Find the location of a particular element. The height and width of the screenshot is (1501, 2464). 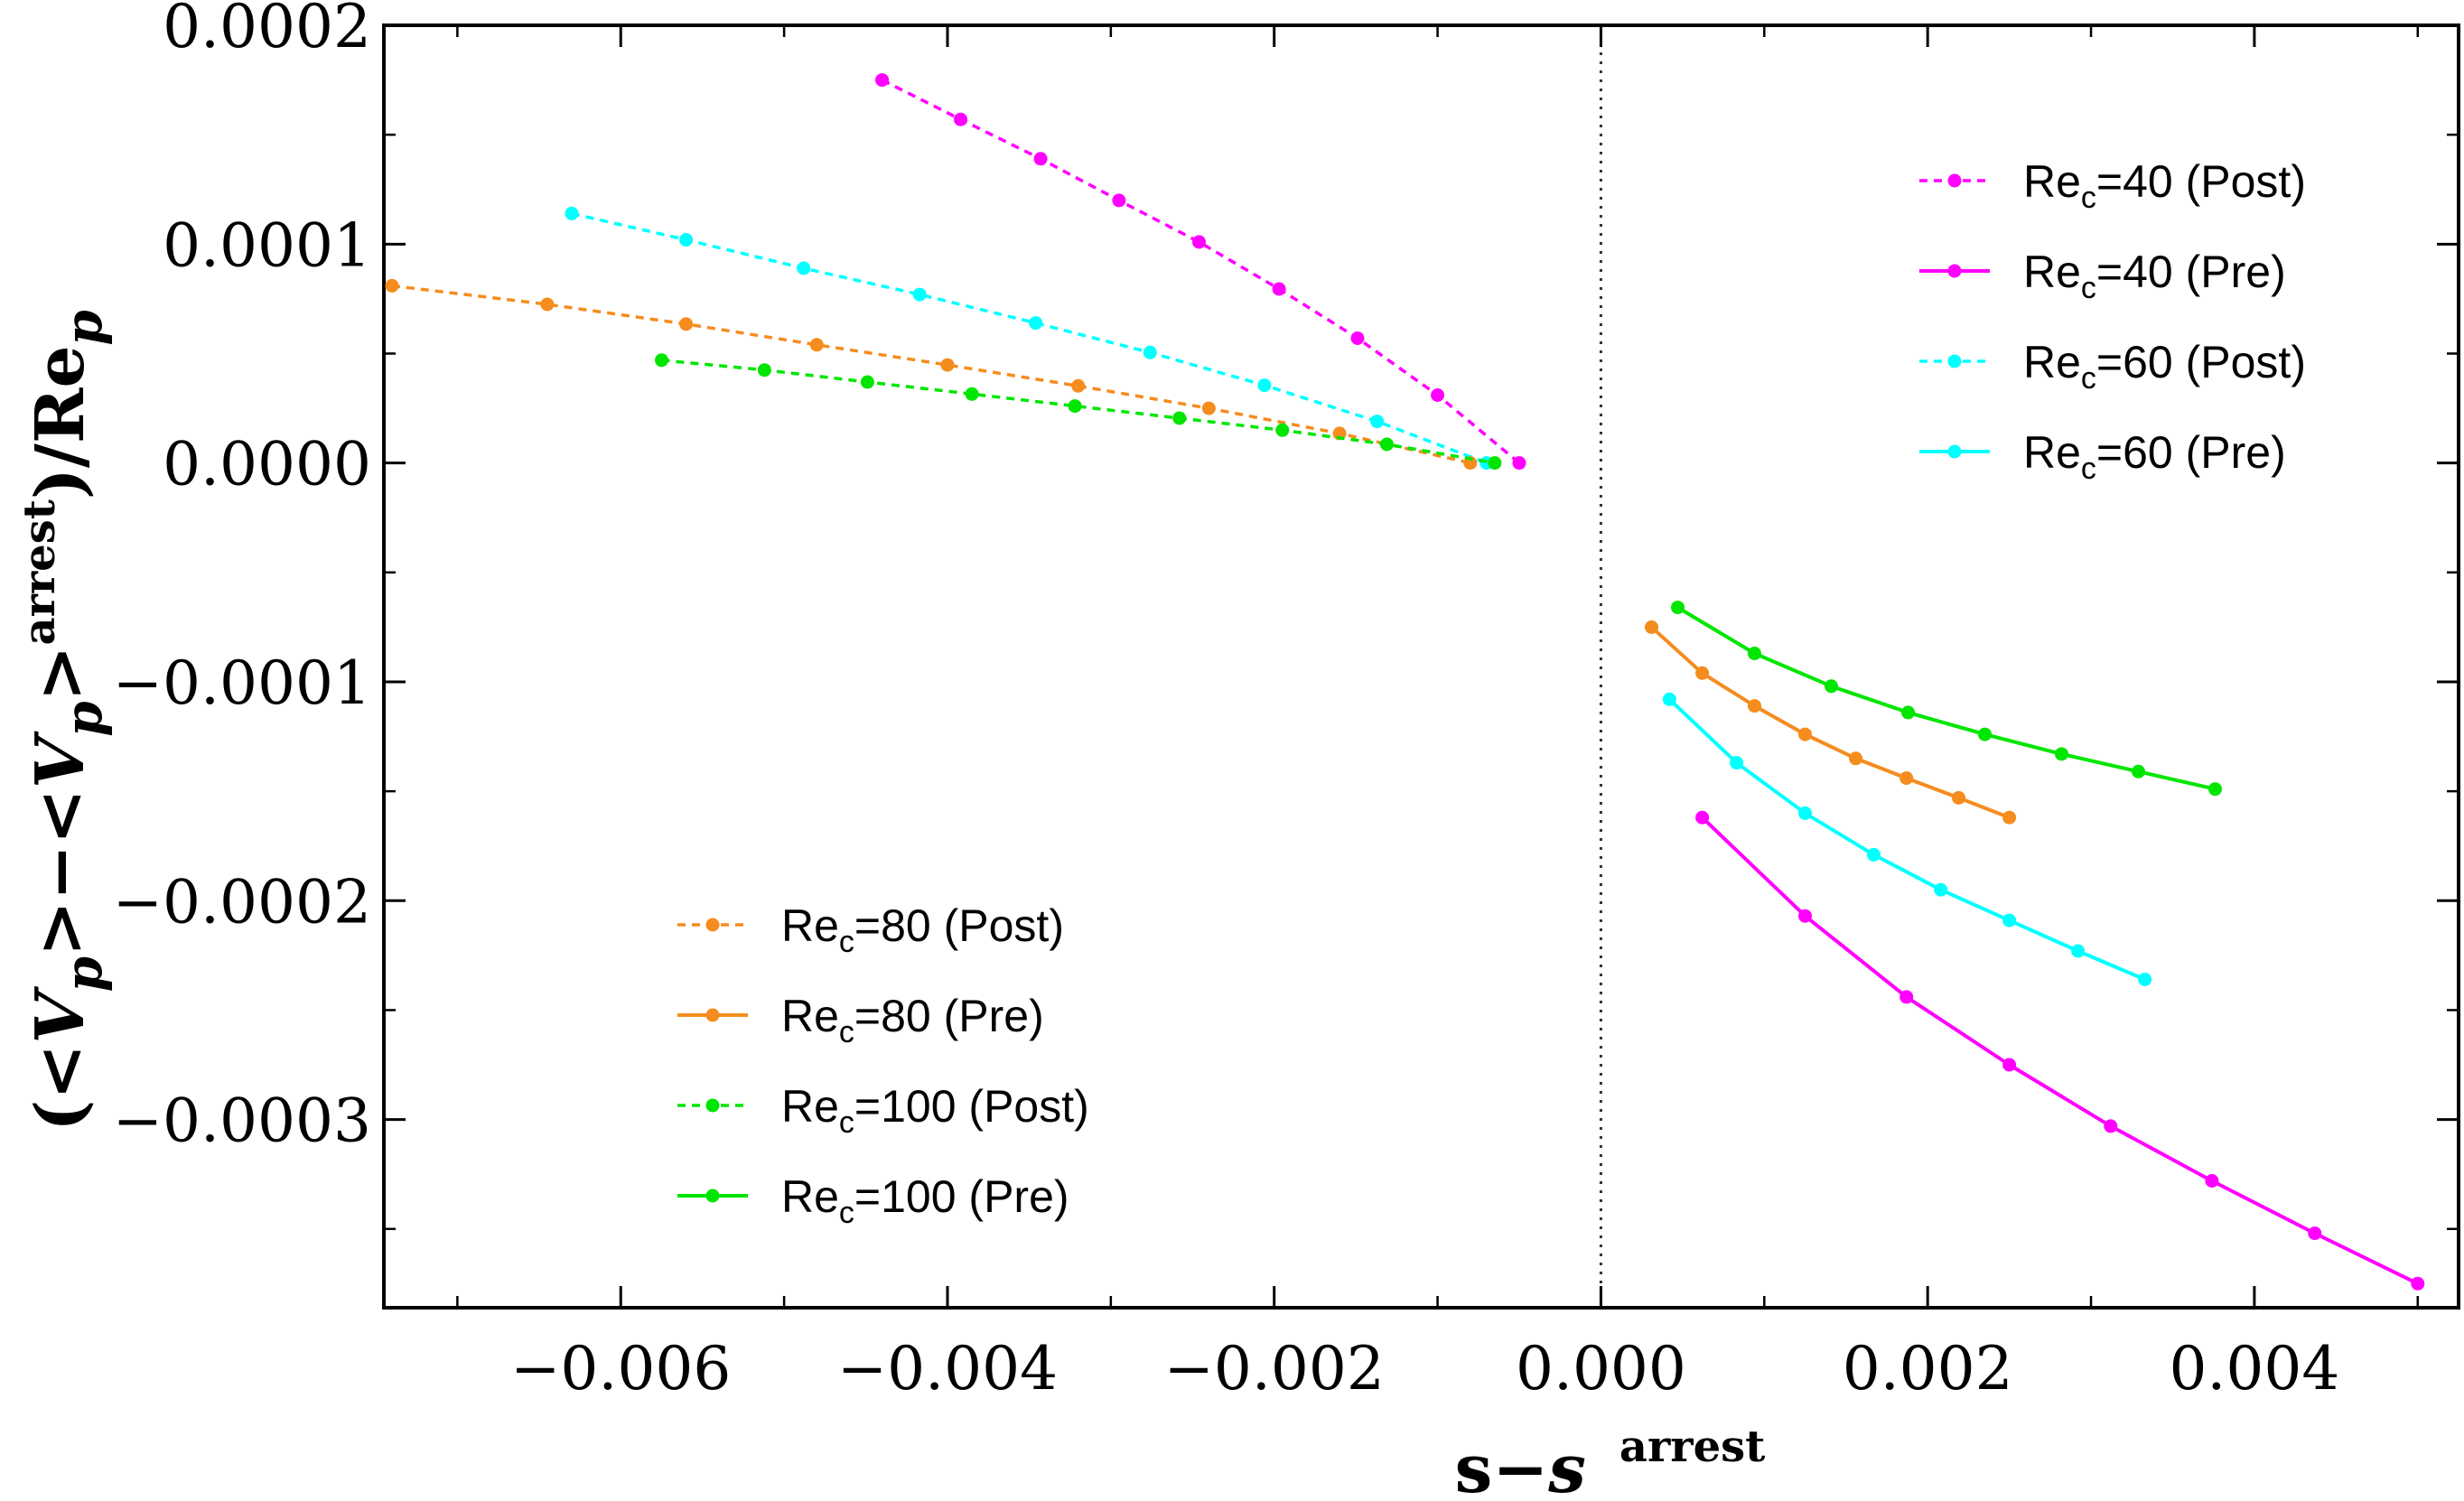

x-tick-label: −0.006 is located at coordinates (620, 1368).